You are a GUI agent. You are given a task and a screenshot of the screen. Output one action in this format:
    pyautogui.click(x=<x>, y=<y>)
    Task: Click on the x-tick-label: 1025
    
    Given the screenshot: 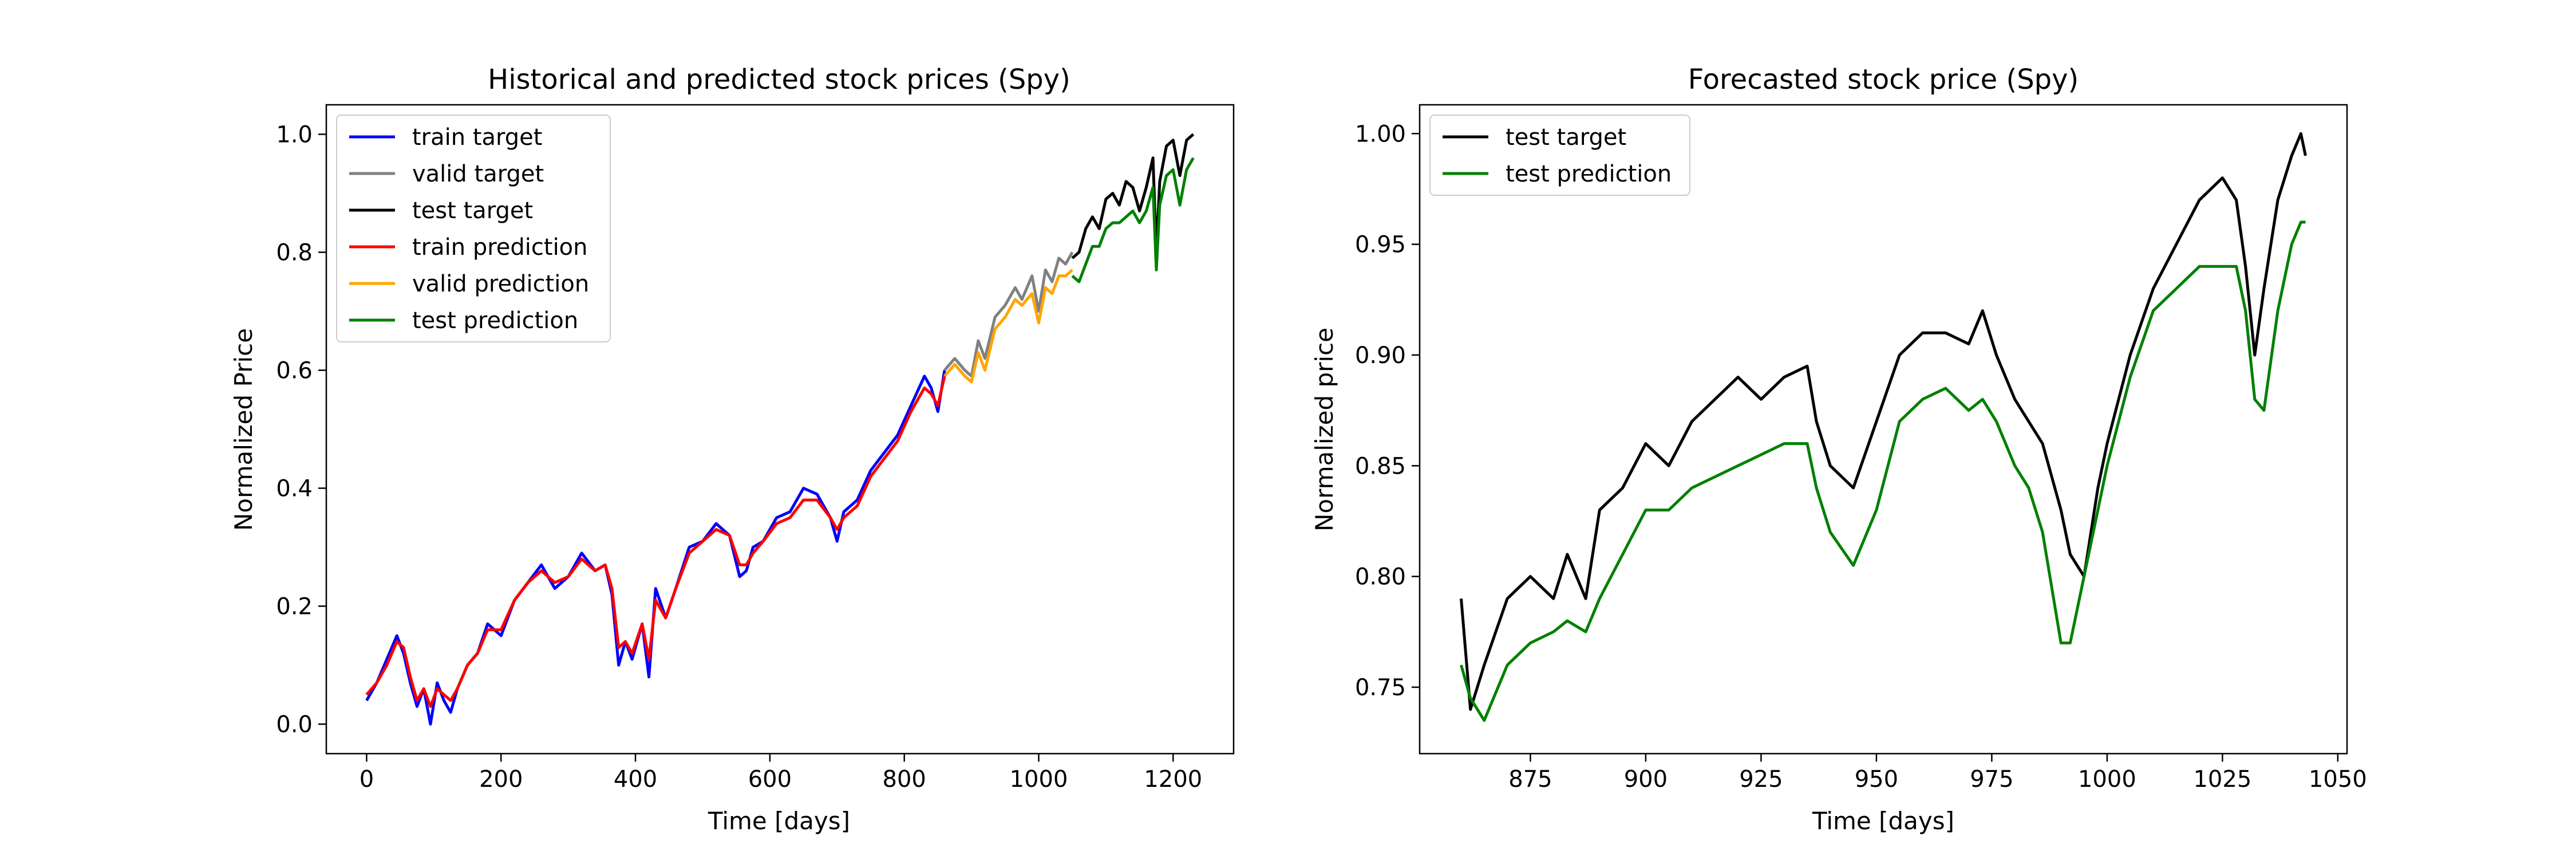 What is the action you would take?
    pyautogui.click(x=2222, y=779)
    